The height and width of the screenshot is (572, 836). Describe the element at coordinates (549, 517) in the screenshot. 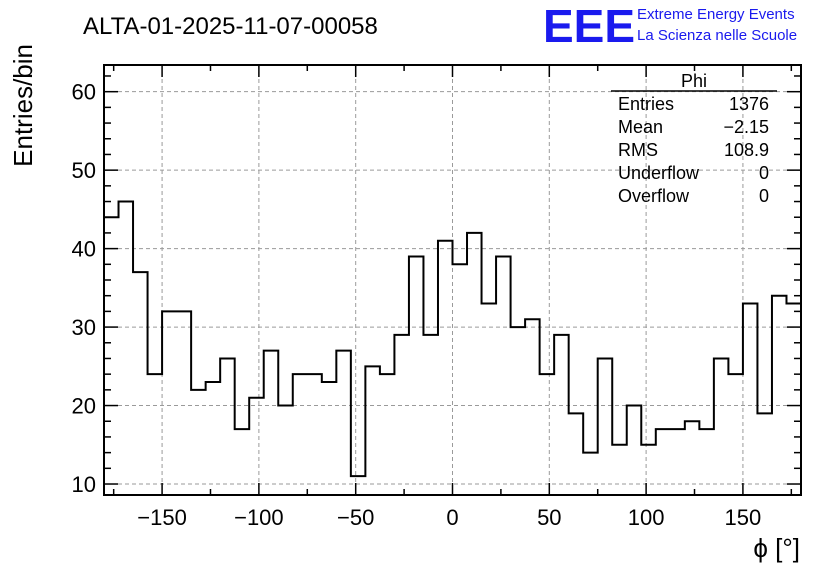

I see `x-tick-label: 50` at that location.